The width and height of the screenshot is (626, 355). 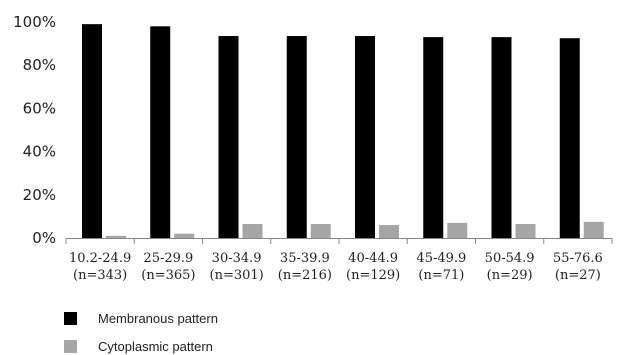 What do you see at coordinates (155, 346) in the screenshot?
I see `legend-label-cytoplasmic: Cytoplasmic pattern` at bounding box center [155, 346].